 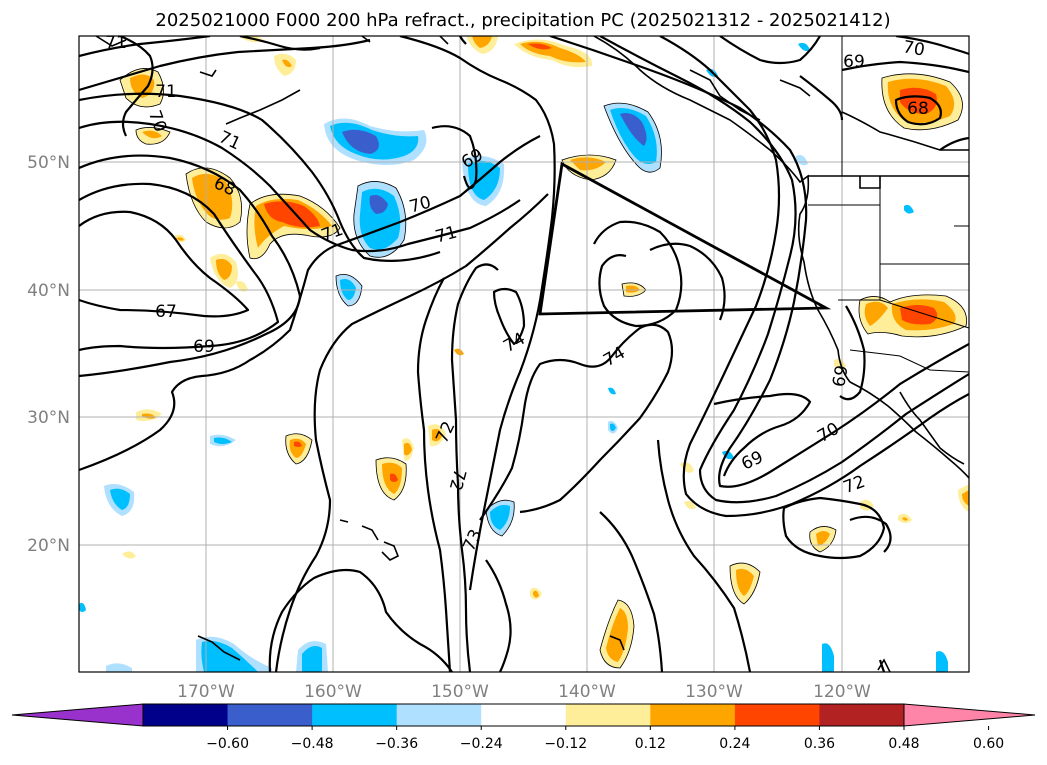 What do you see at coordinates (714, 692) in the screenshot?
I see `lon-label: 130°W` at bounding box center [714, 692].